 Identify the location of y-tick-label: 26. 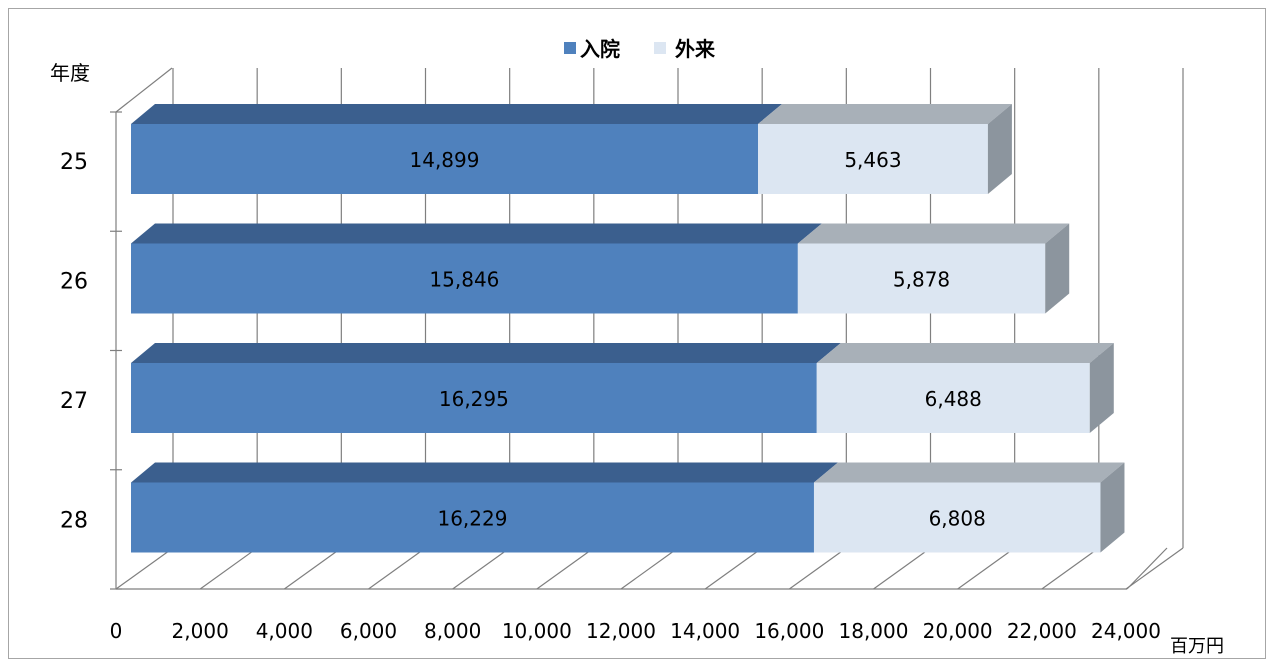
(74, 282).